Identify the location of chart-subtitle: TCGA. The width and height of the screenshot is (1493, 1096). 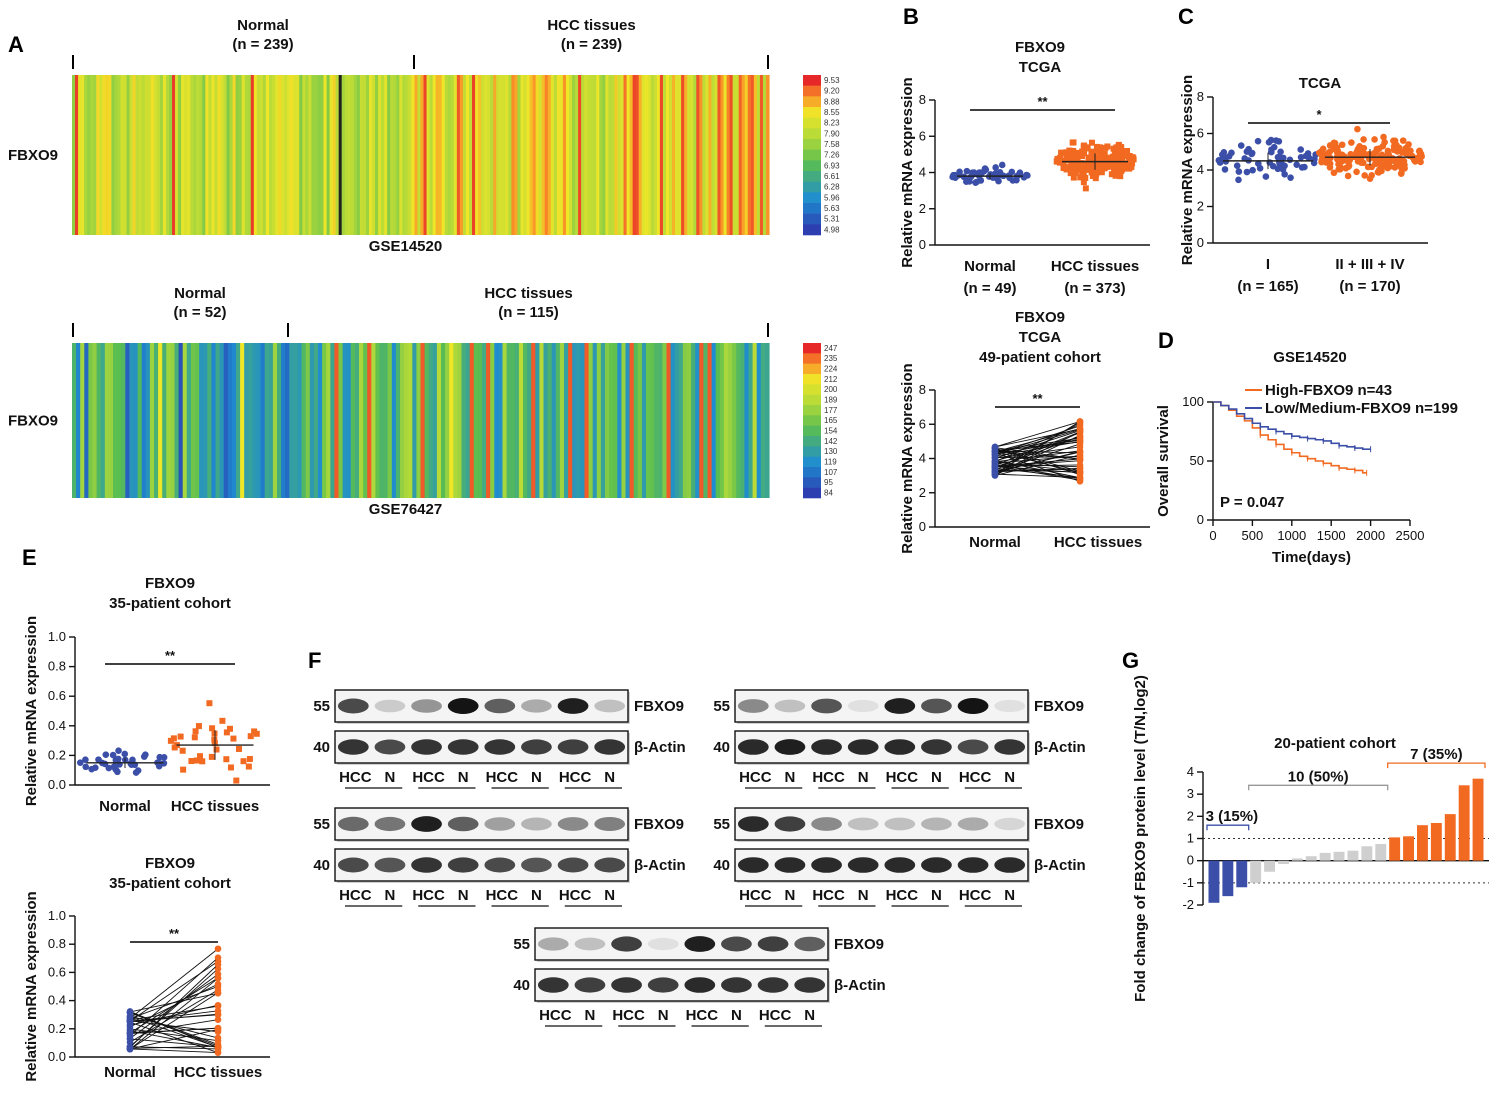
(1040, 67).